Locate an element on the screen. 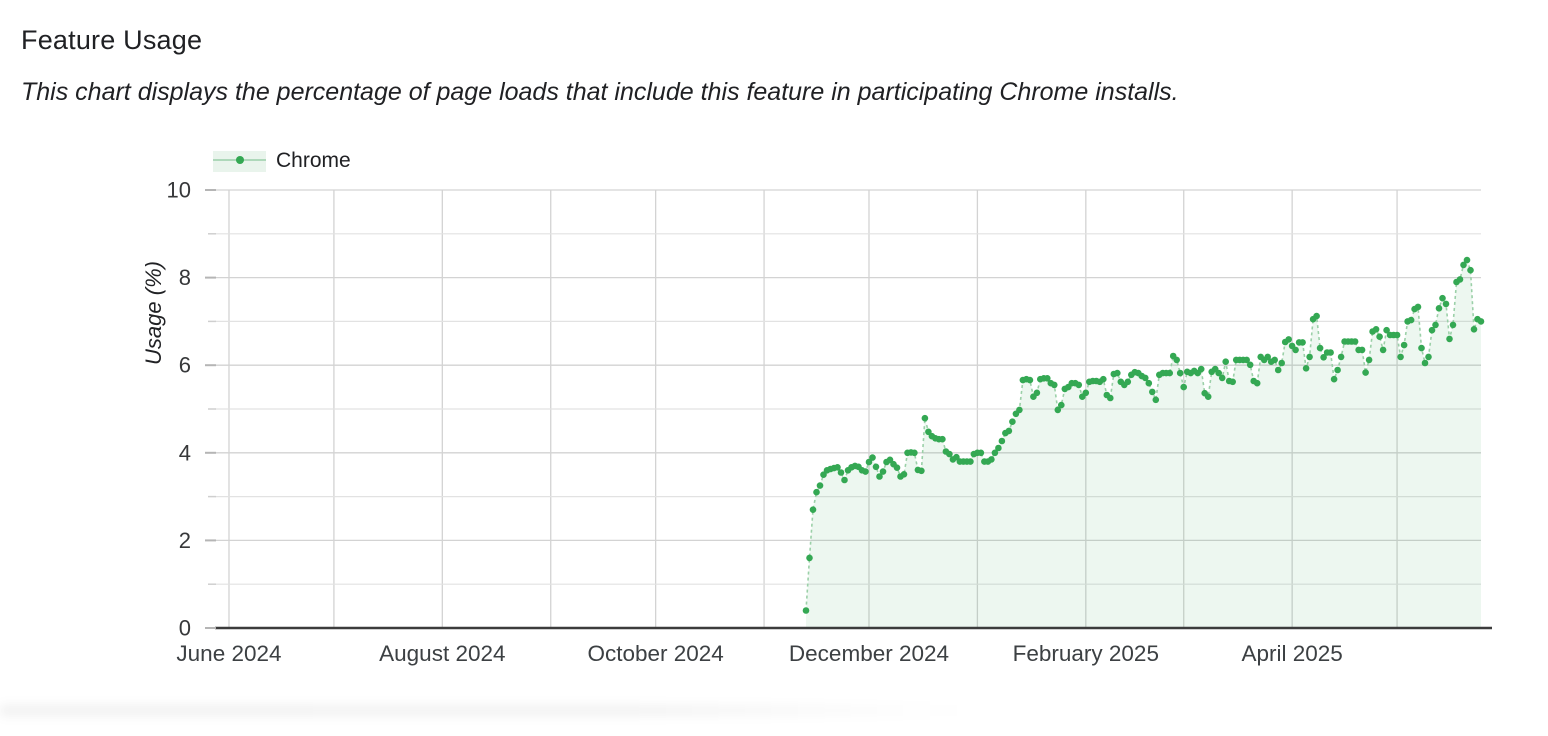 The height and width of the screenshot is (736, 1548). chart-legend: Chrome is located at coordinates (282, 161).